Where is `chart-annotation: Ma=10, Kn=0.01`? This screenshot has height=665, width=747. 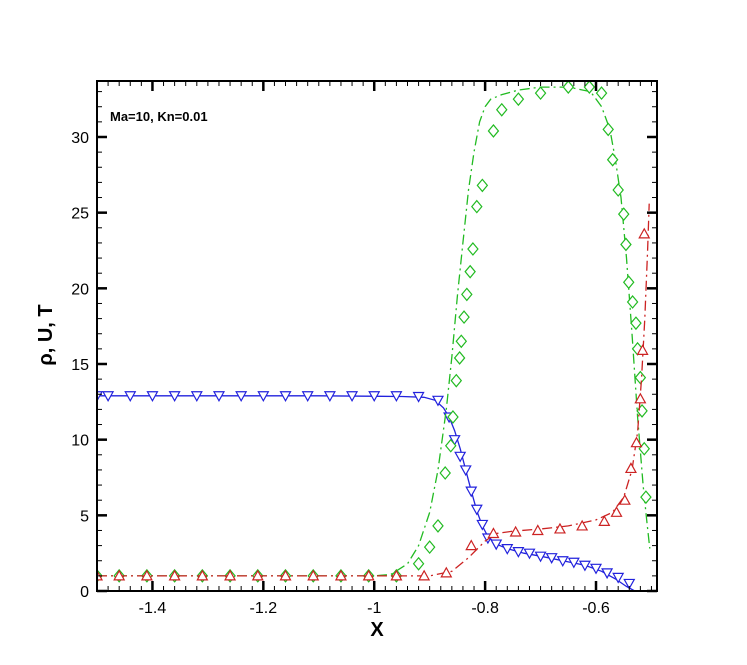 chart-annotation: Ma=10, Kn=0.01 is located at coordinates (159, 116).